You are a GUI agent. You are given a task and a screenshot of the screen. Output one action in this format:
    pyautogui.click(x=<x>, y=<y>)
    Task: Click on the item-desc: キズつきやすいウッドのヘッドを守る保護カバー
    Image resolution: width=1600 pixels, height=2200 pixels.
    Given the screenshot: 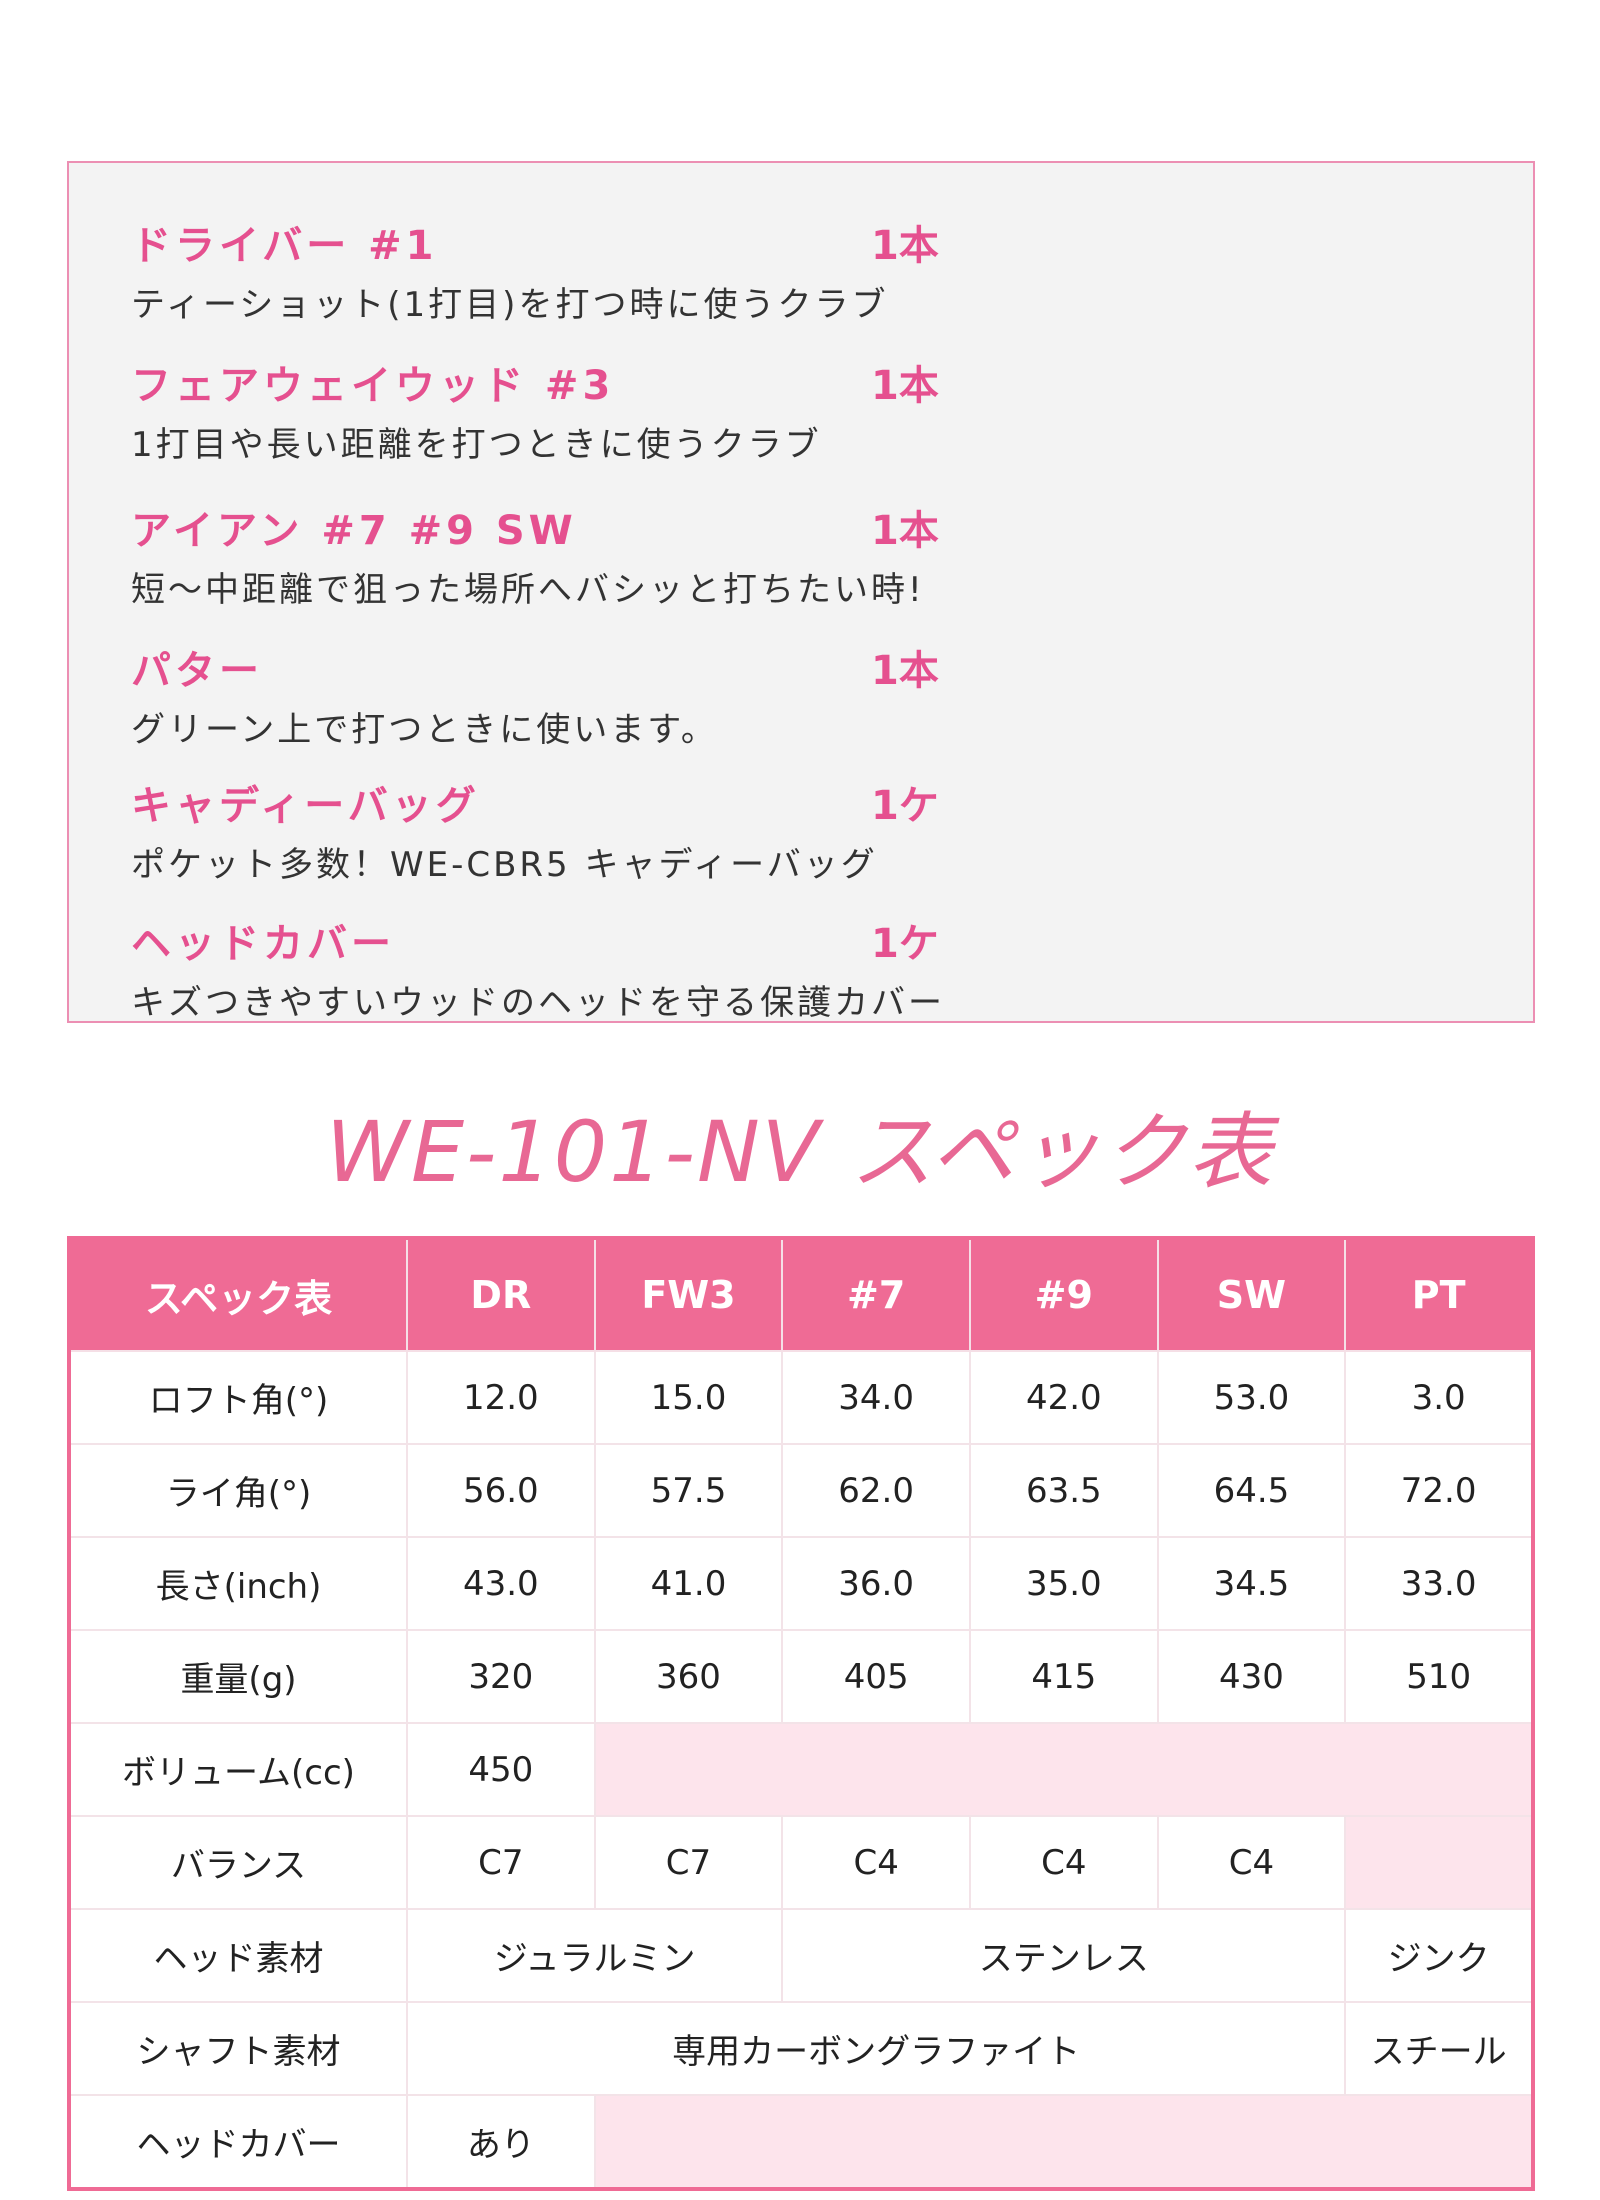 What is the action you would take?
    pyautogui.click(x=538, y=1003)
    